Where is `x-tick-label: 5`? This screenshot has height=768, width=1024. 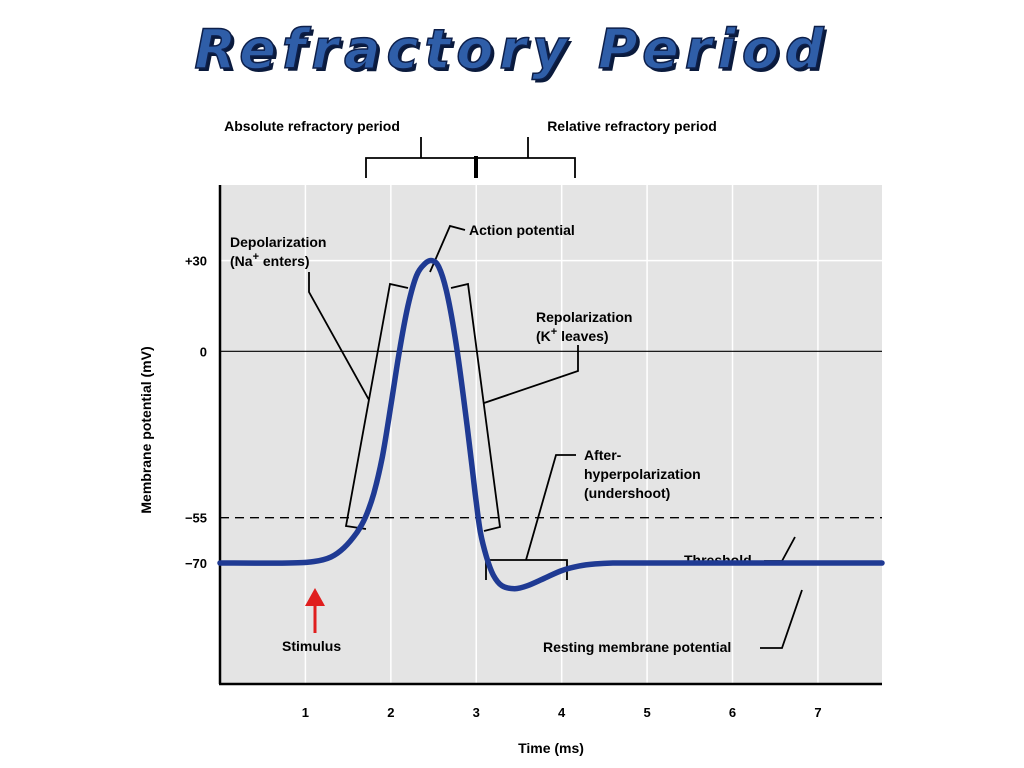 x-tick-label: 5 is located at coordinates (646, 712).